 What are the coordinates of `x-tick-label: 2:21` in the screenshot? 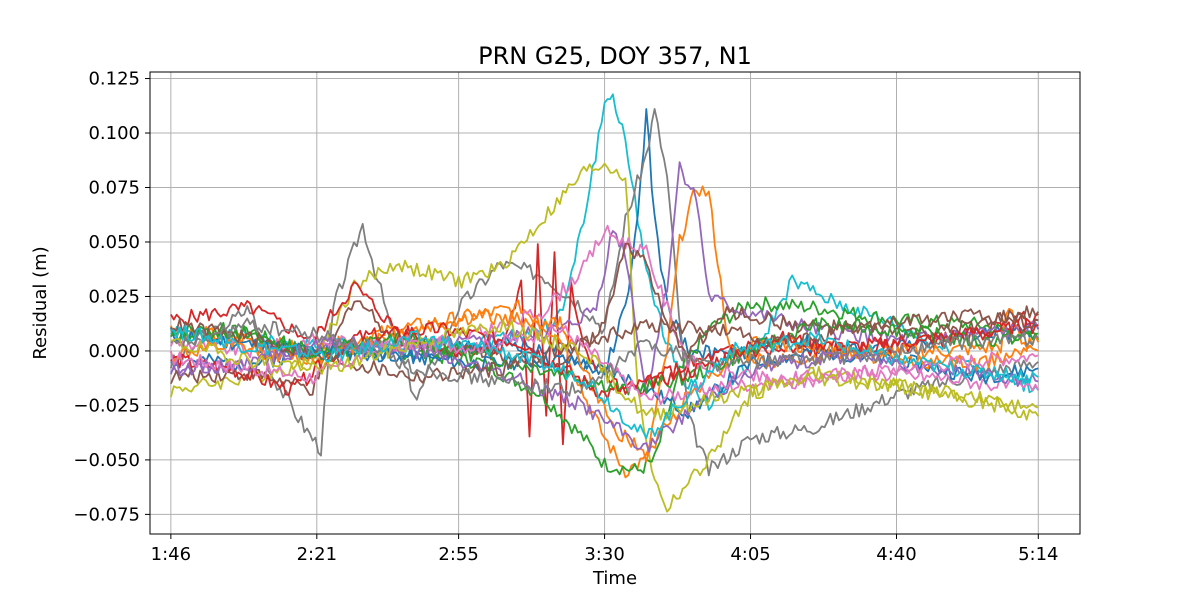 It's located at (317, 554).